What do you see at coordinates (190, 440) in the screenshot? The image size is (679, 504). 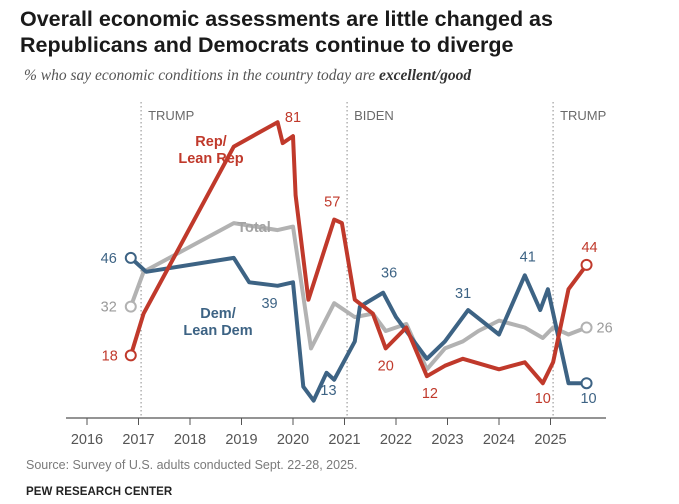 I see `x-tick-label: 2018` at bounding box center [190, 440].